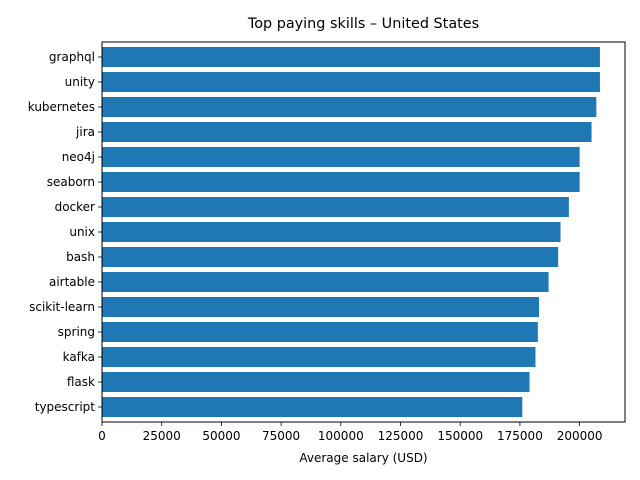 This screenshot has width=640, height=480. What do you see at coordinates (347, 132) in the screenshot?
I see `bar-jira` at bounding box center [347, 132].